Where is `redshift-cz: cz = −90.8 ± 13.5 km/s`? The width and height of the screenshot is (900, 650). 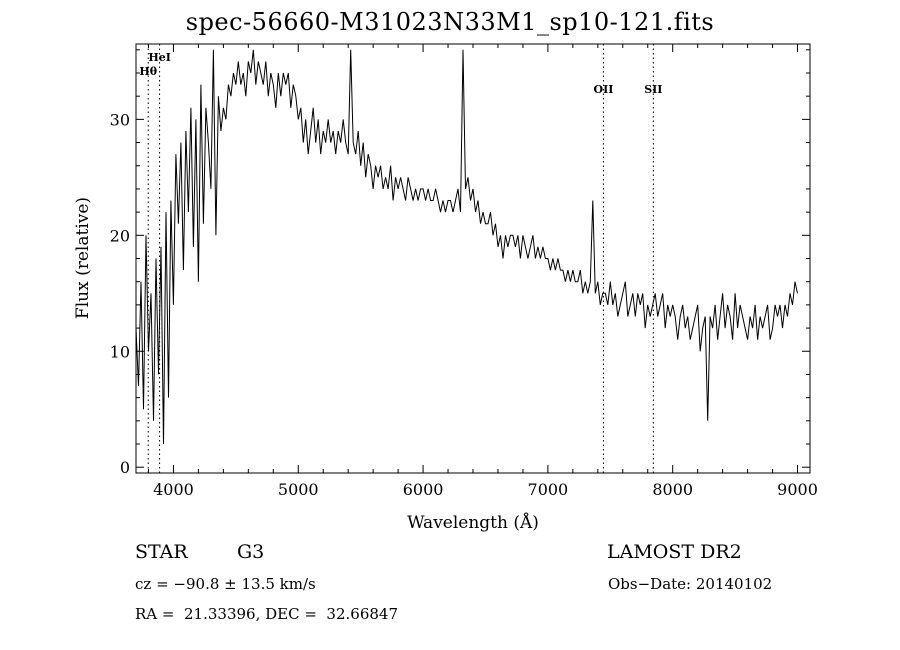
redshift-cz: cz = −90.8 ± 13.5 km/s is located at coordinates (225, 584).